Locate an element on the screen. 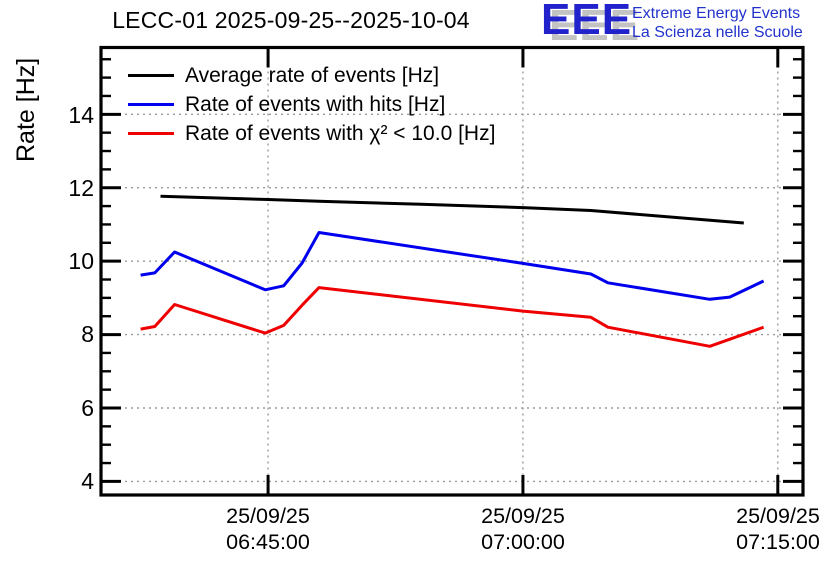  x-tick-time: 06:45:00 is located at coordinates (268, 542).